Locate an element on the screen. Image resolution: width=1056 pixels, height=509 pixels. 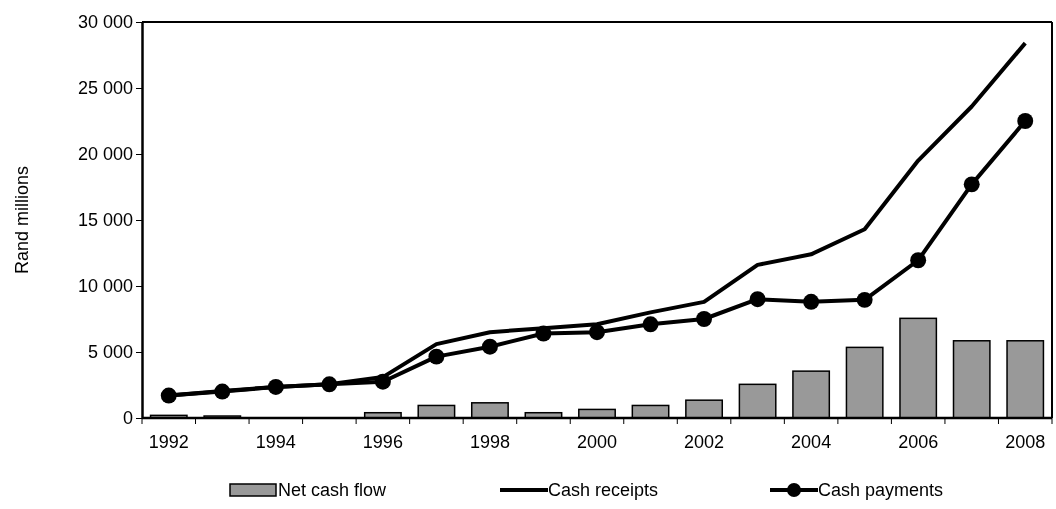
x-tick-label: 1996 is located at coordinates (382, 442).